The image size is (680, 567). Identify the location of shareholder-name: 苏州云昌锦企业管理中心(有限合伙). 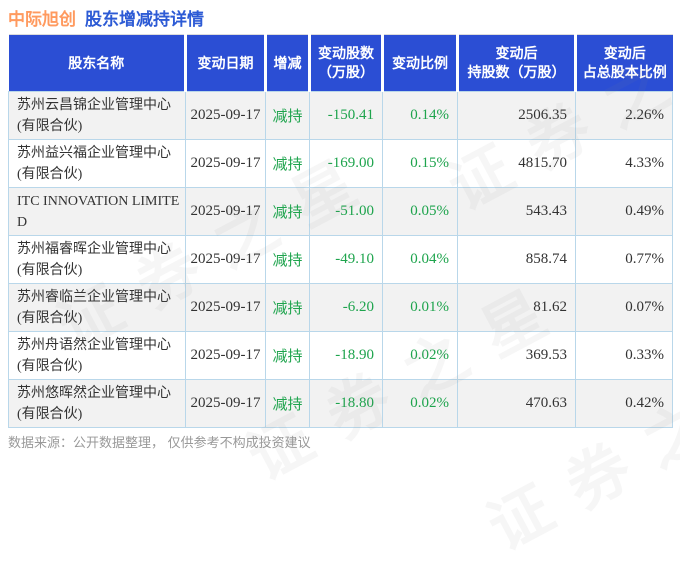
(97, 115).